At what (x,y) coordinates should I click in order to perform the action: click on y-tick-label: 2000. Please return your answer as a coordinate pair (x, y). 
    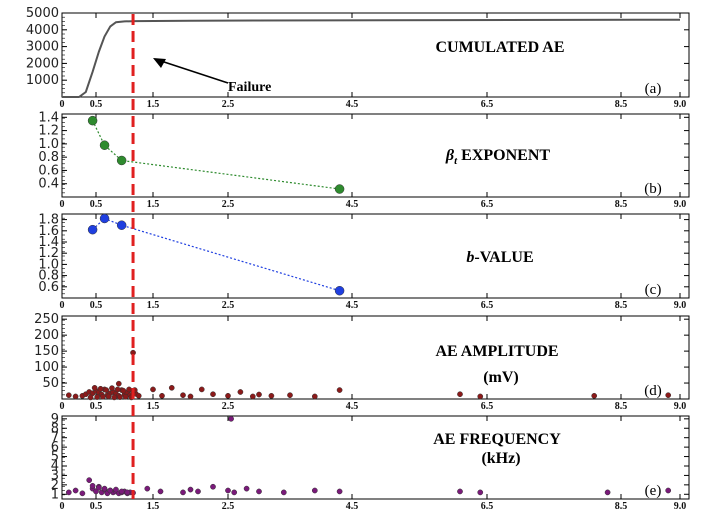
    Looking at the image, I should click on (42, 63).